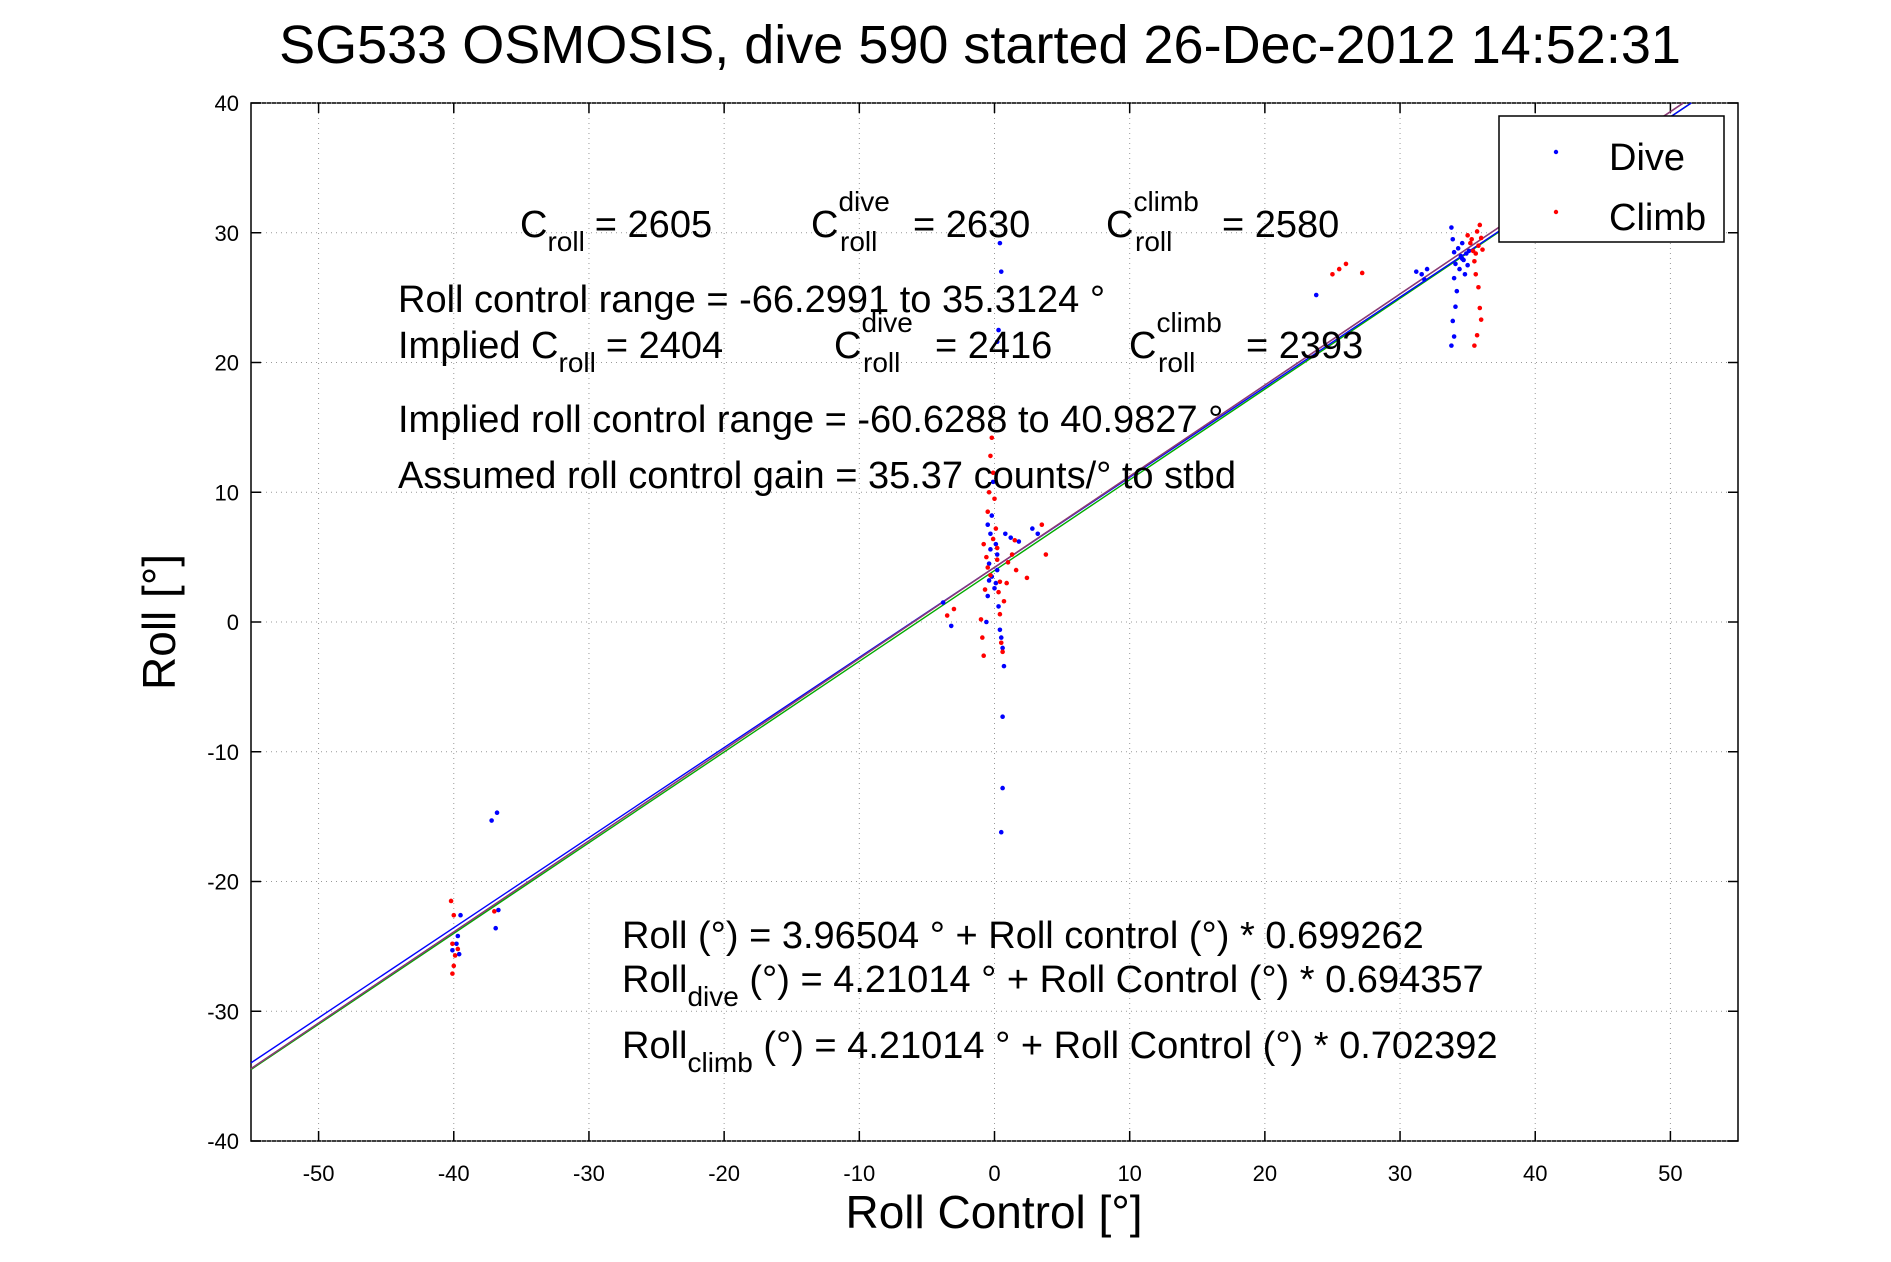 This screenshot has width=1891, height=1262. I want to click on x-tick-label: -40, so click(454, 1173).